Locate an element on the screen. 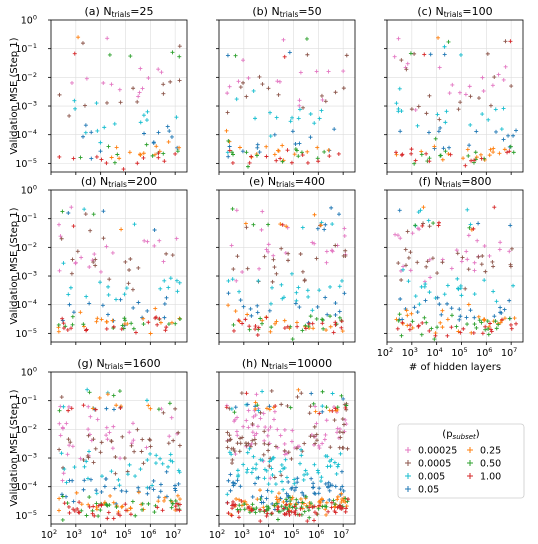  xtick-label: 102 is located at coordinates (49, 534).